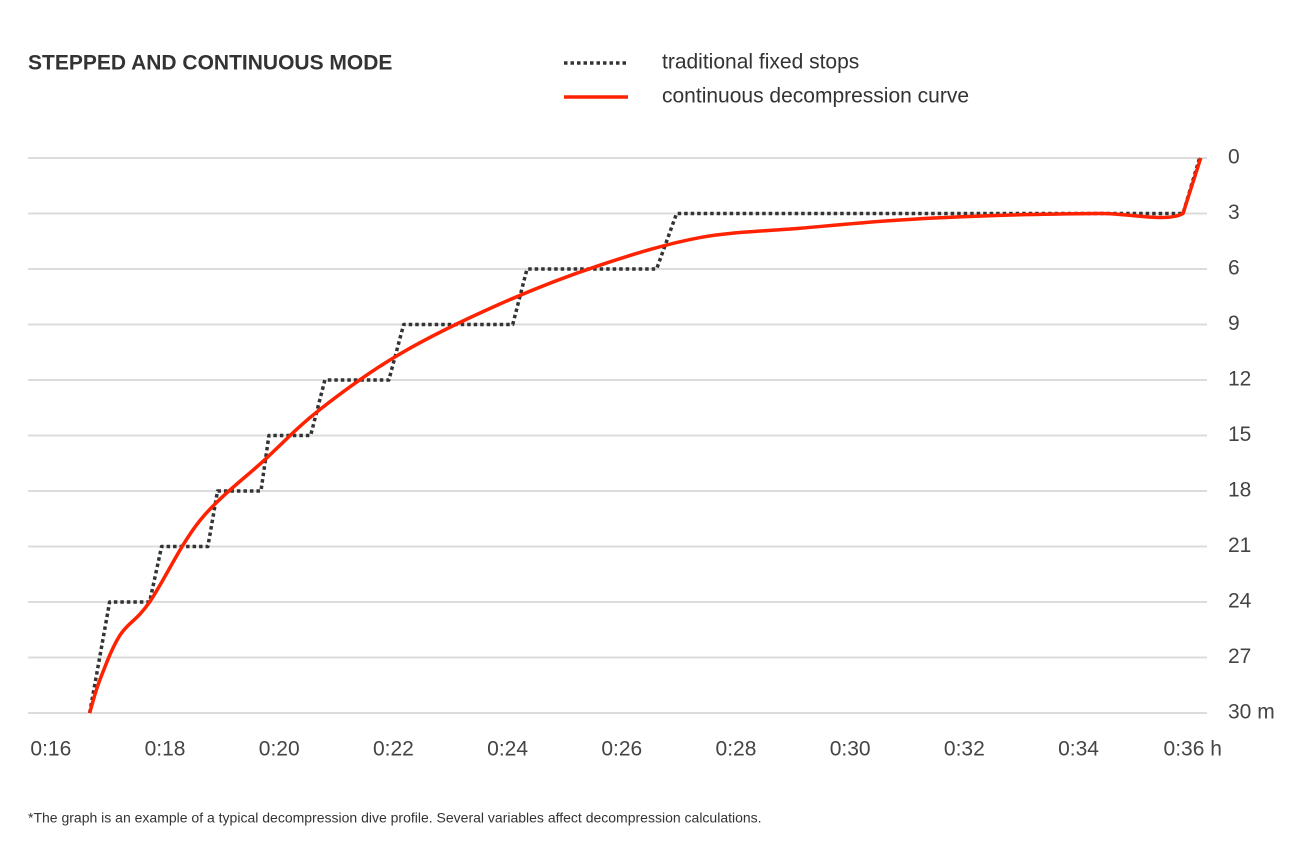  I want to click on y-tick-label: 15, so click(1239, 434).